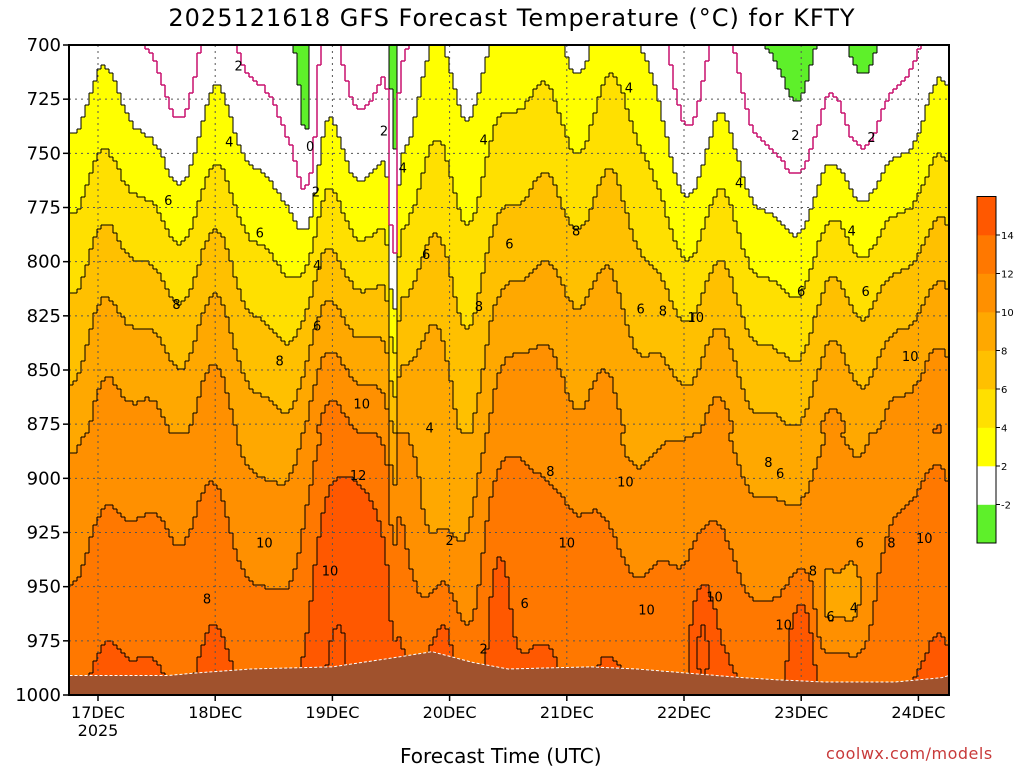  I want to click on y-tick-label: 975, so click(44, 641).